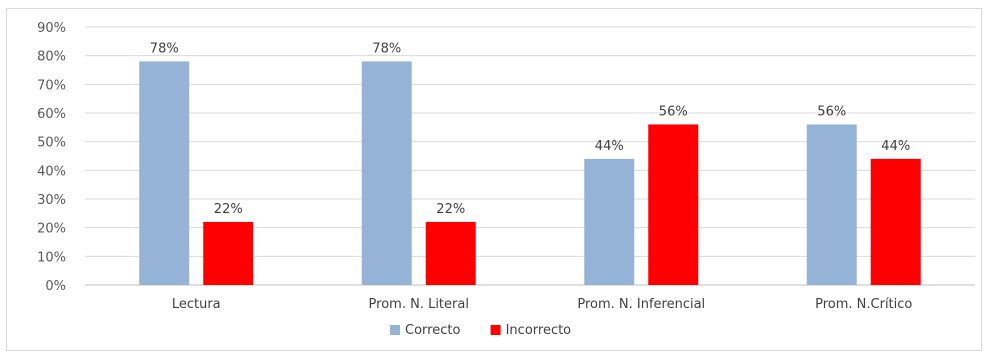  What do you see at coordinates (51, 200) in the screenshot?
I see `y-tick-label: 30%` at bounding box center [51, 200].